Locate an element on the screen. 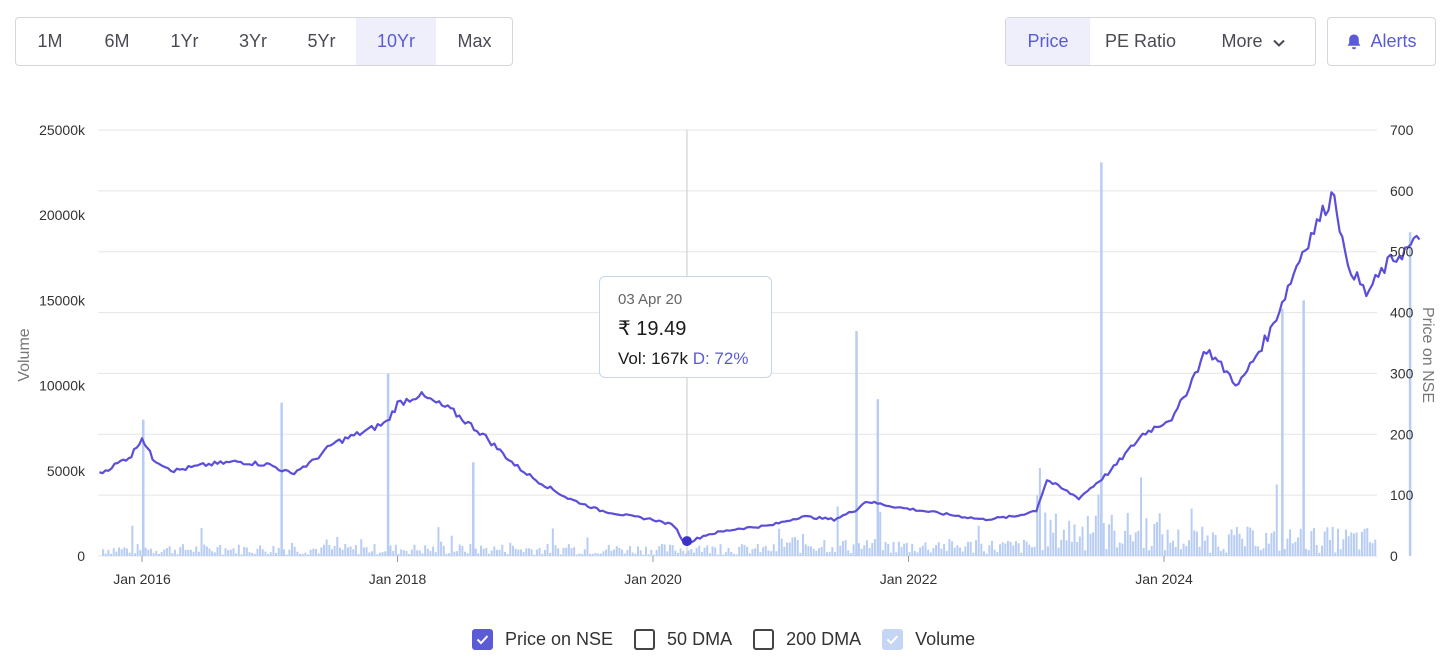  y2-tick-label: 100 is located at coordinates (1402, 495).